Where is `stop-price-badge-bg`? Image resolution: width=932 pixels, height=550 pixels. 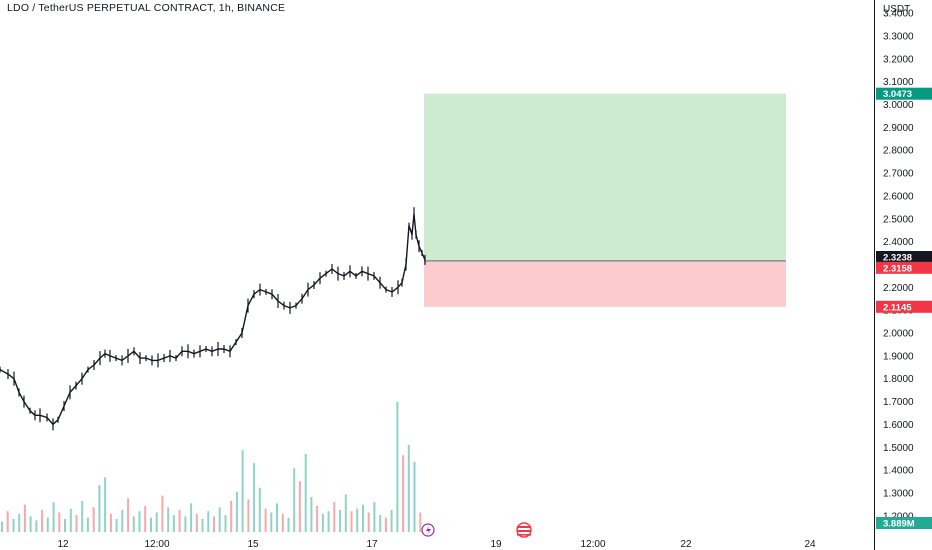 stop-price-badge-bg is located at coordinates (904, 306).